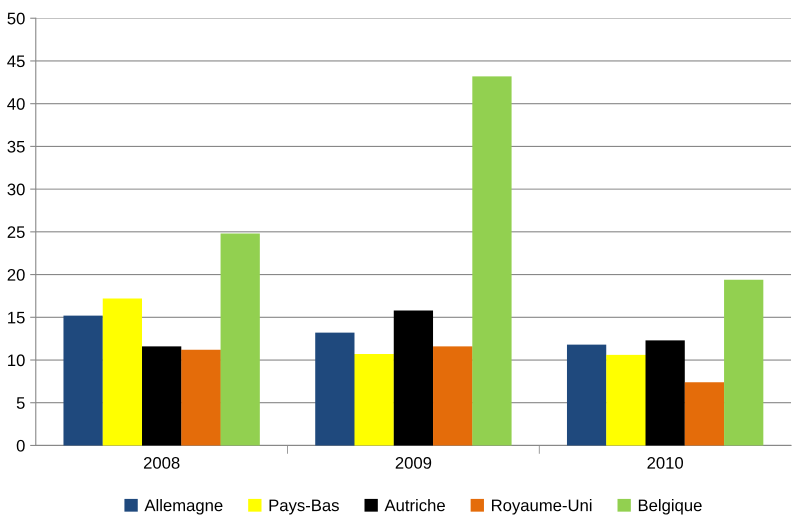 The image size is (795, 521). What do you see at coordinates (16, 360) in the screenshot?
I see `y-tick-label: 10` at bounding box center [16, 360].